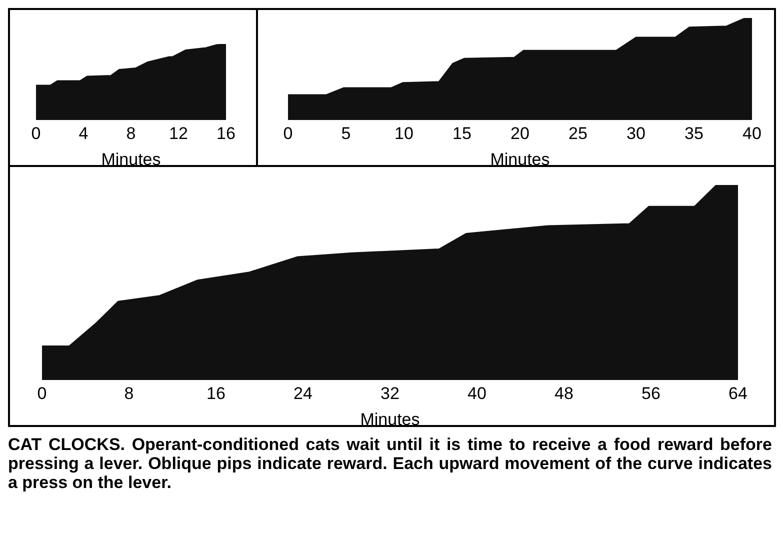  I want to click on x-tick-label: 15, so click(462, 134).